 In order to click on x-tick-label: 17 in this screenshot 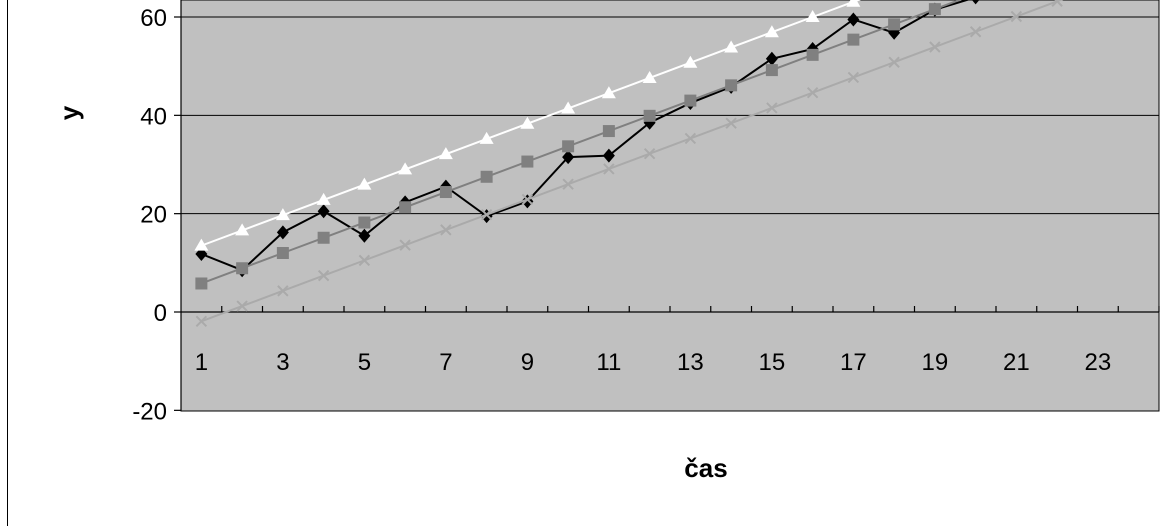, I will do `click(853, 362)`.